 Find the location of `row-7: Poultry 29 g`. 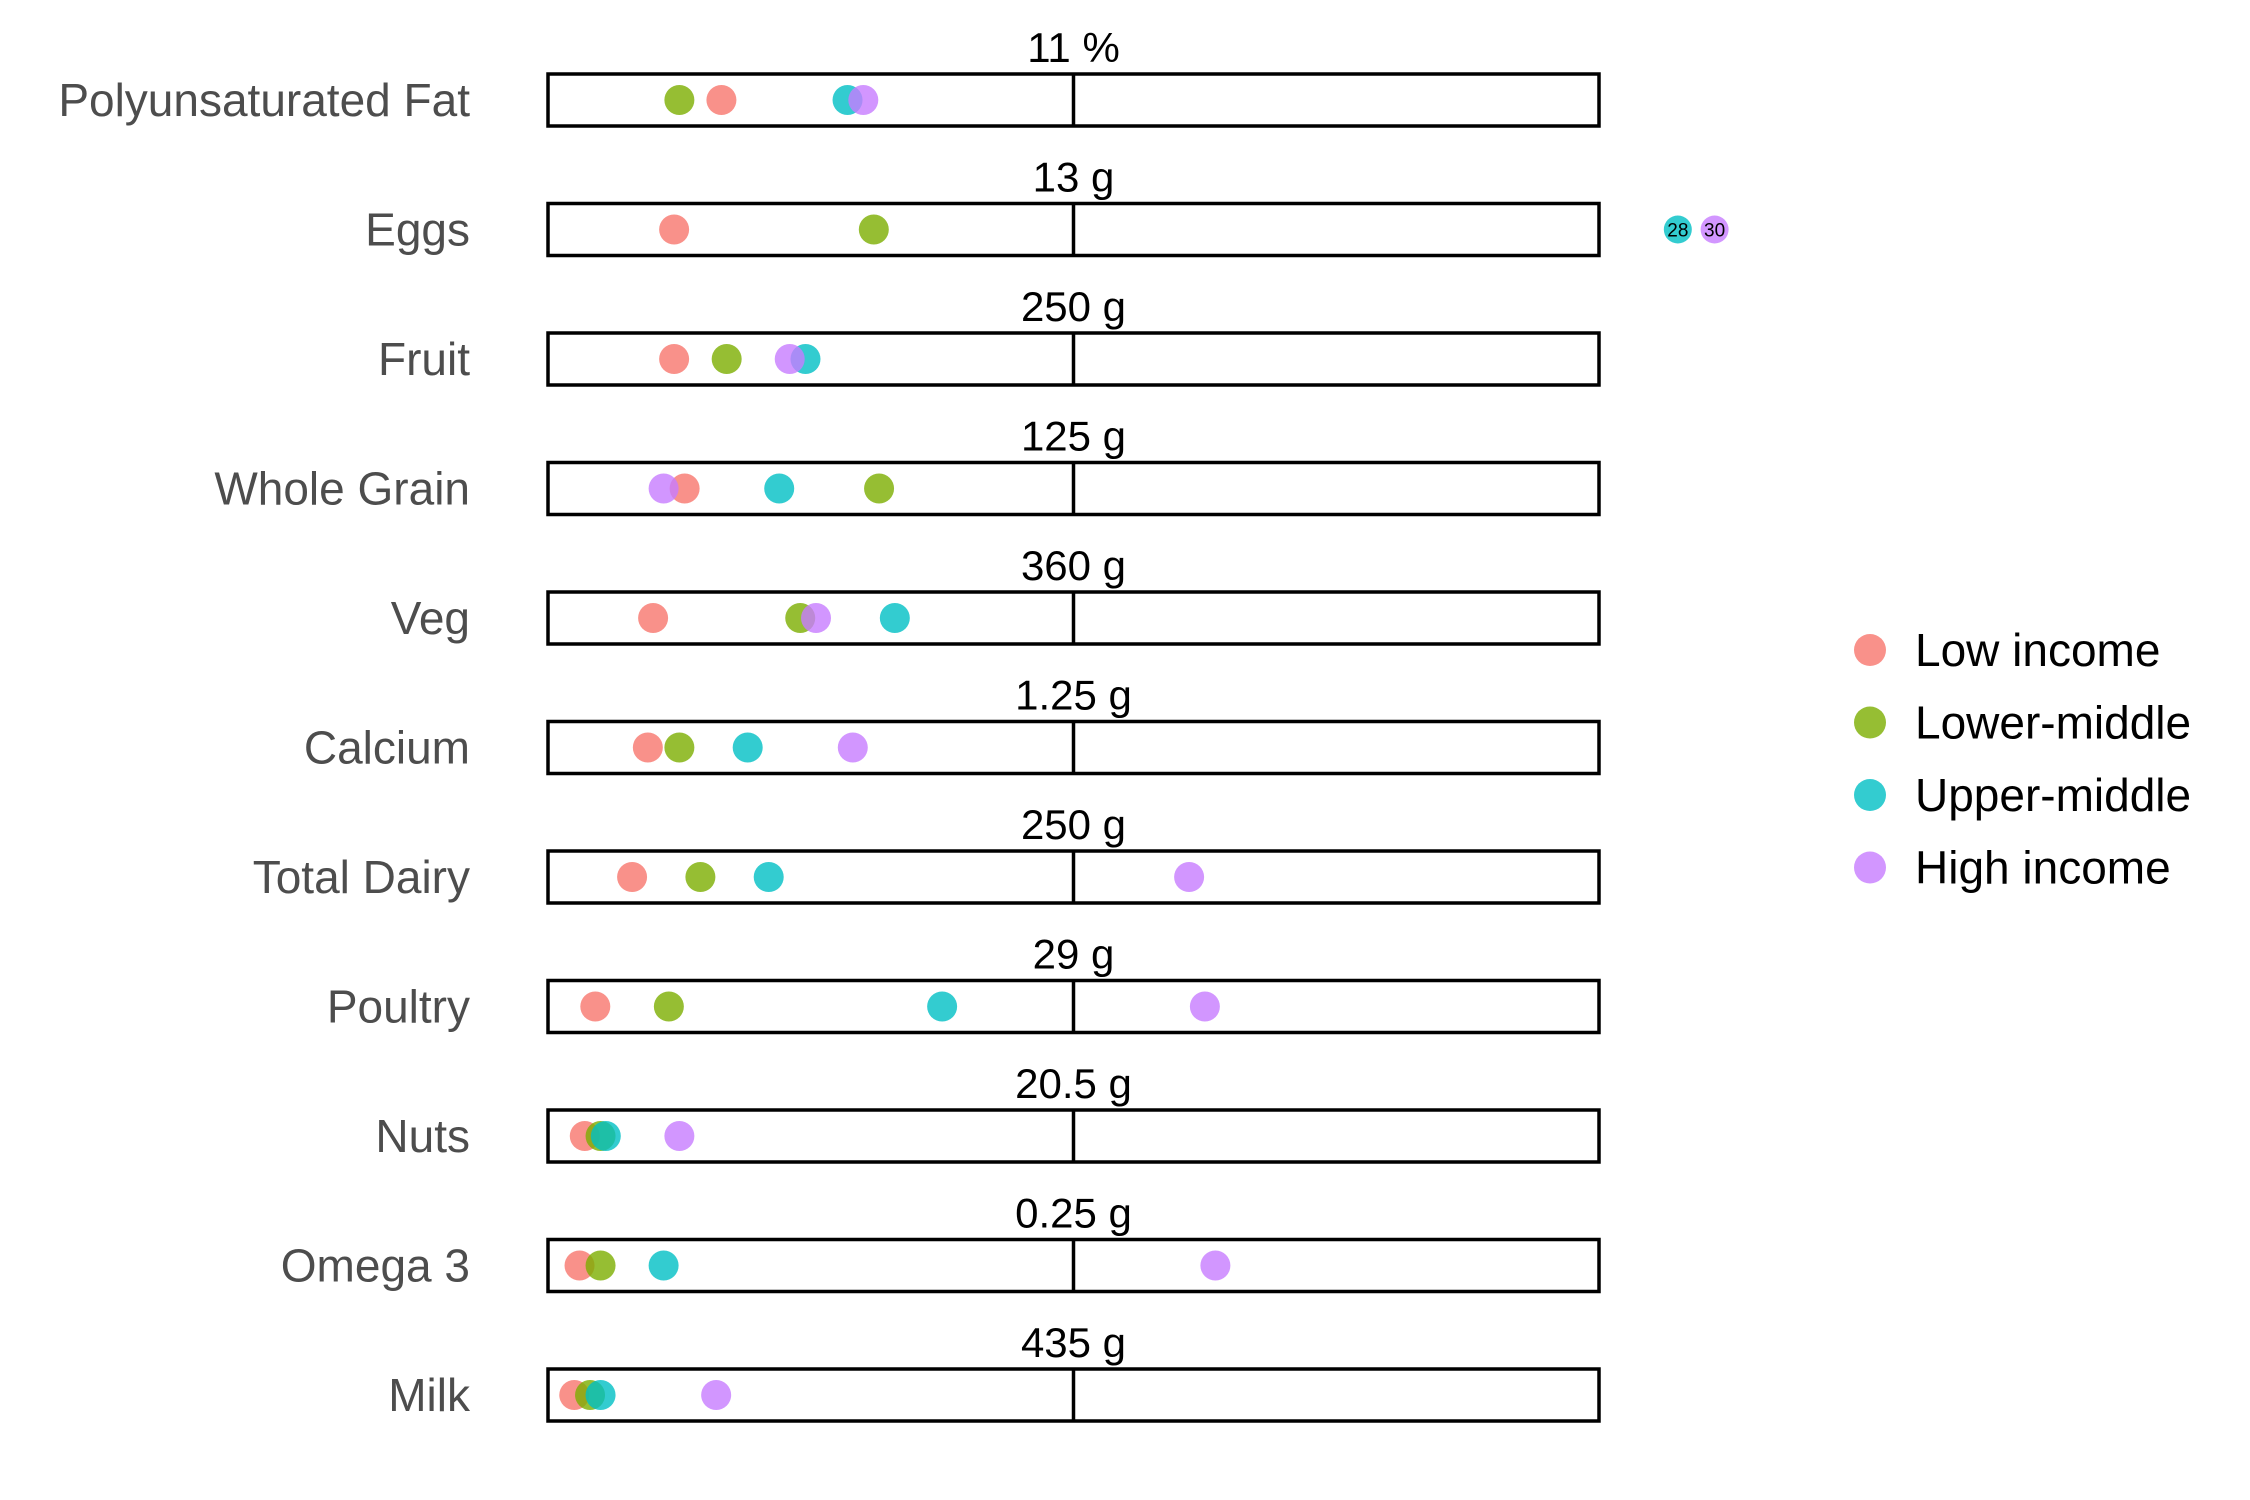

row-7: Poultry 29 g is located at coordinates (964, 983).